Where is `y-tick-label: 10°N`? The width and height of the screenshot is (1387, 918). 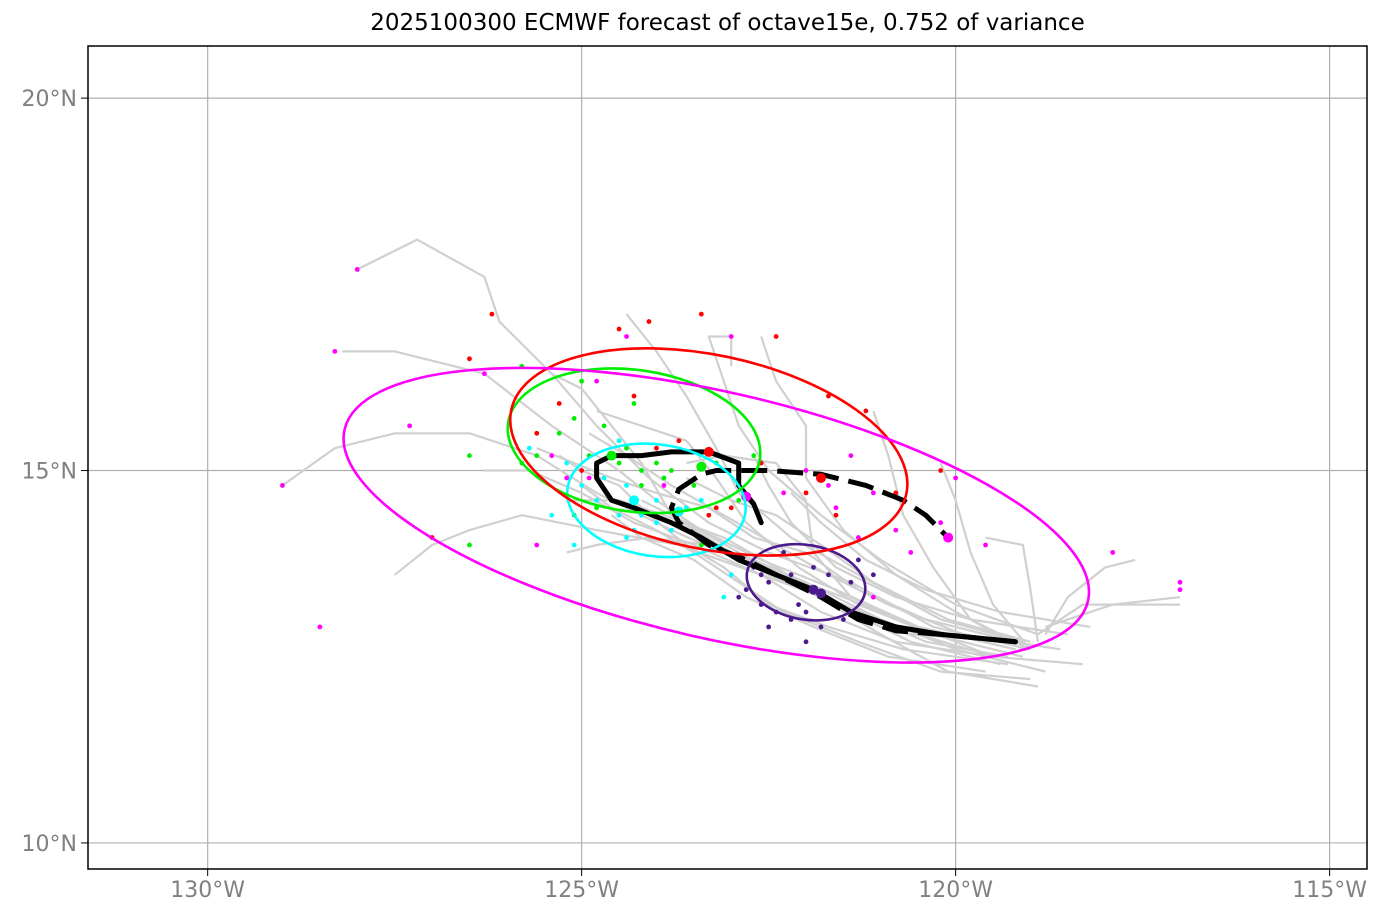
y-tick-label: 10°N is located at coordinates (49, 844).